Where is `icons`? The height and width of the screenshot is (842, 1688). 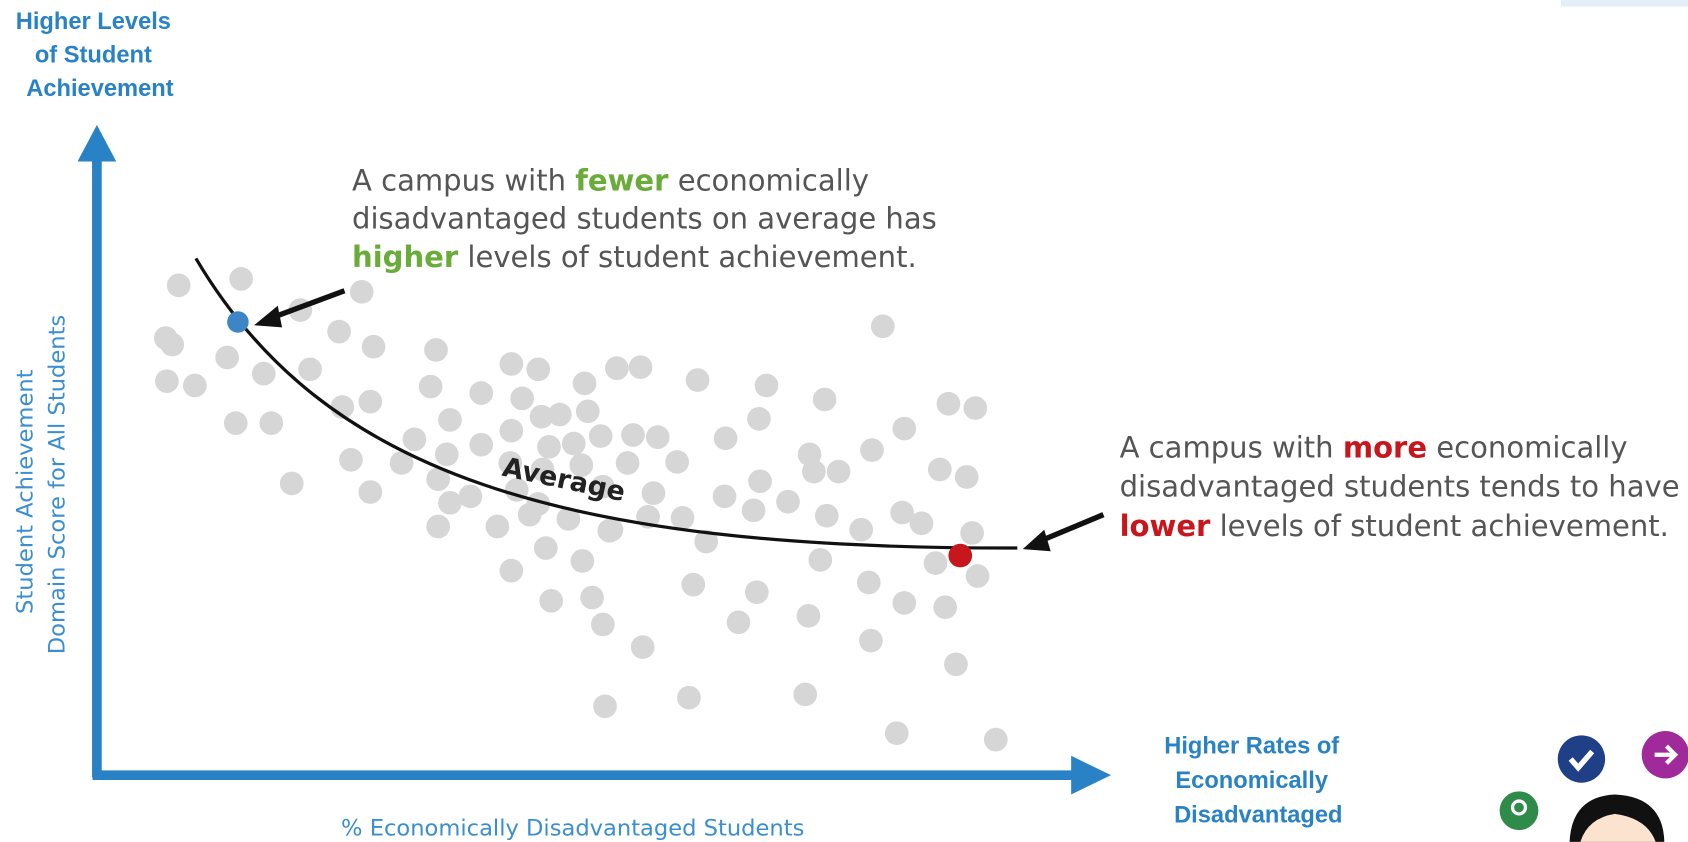
icons is located at coordinates (1593, 786).